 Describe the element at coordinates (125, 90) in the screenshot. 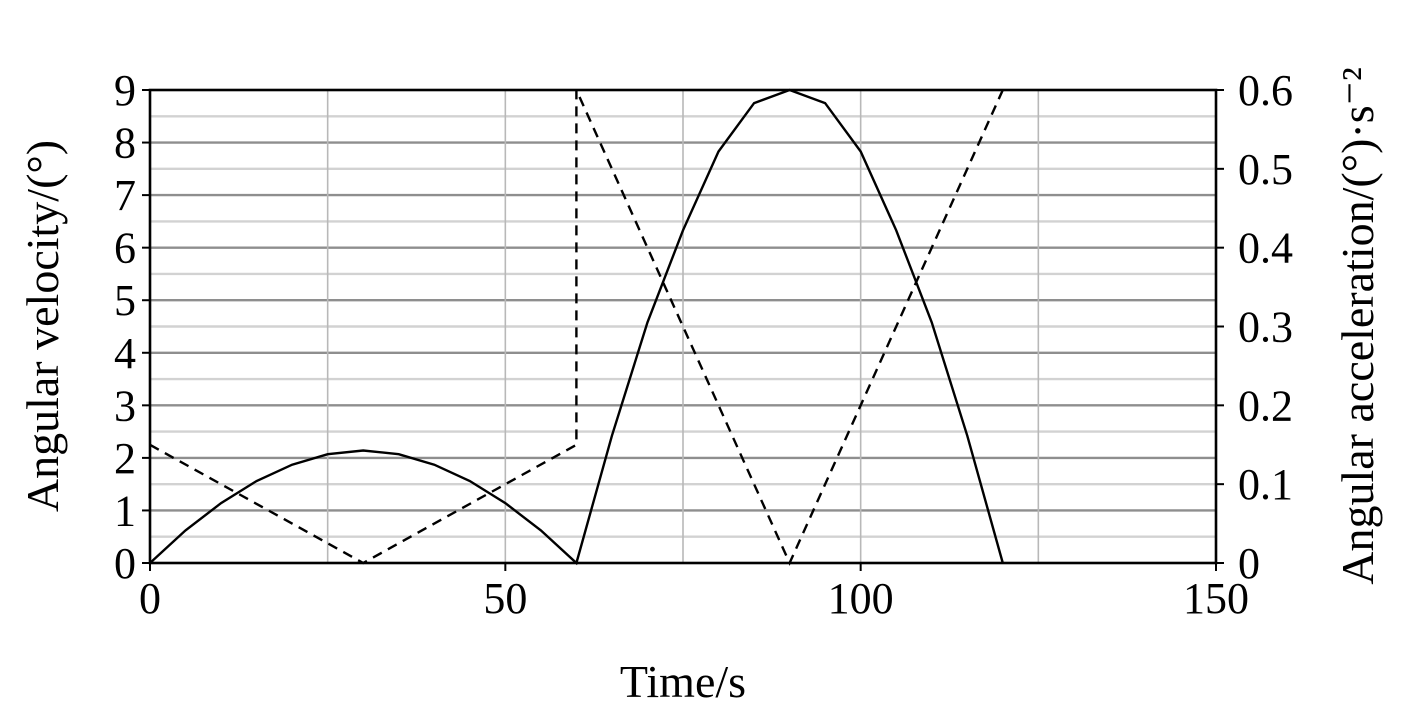

I see `y-left-tick-label: 9` at that location.